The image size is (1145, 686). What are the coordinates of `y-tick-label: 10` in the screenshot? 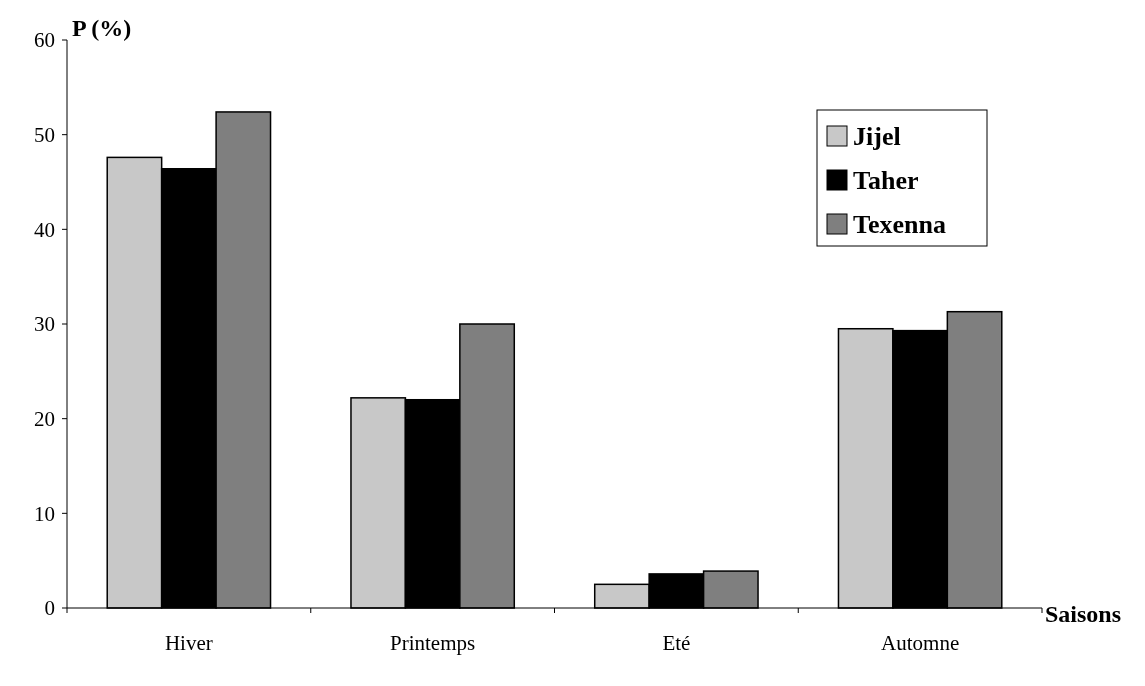 It's located at (44, 513).